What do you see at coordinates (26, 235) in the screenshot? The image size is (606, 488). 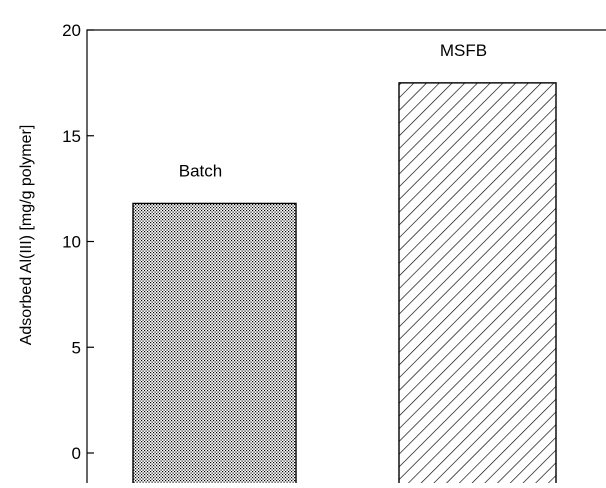 I see `y-axis-label: Adsorbed Al(III) [mg/g polymer]` at bounding box center [26, 235].